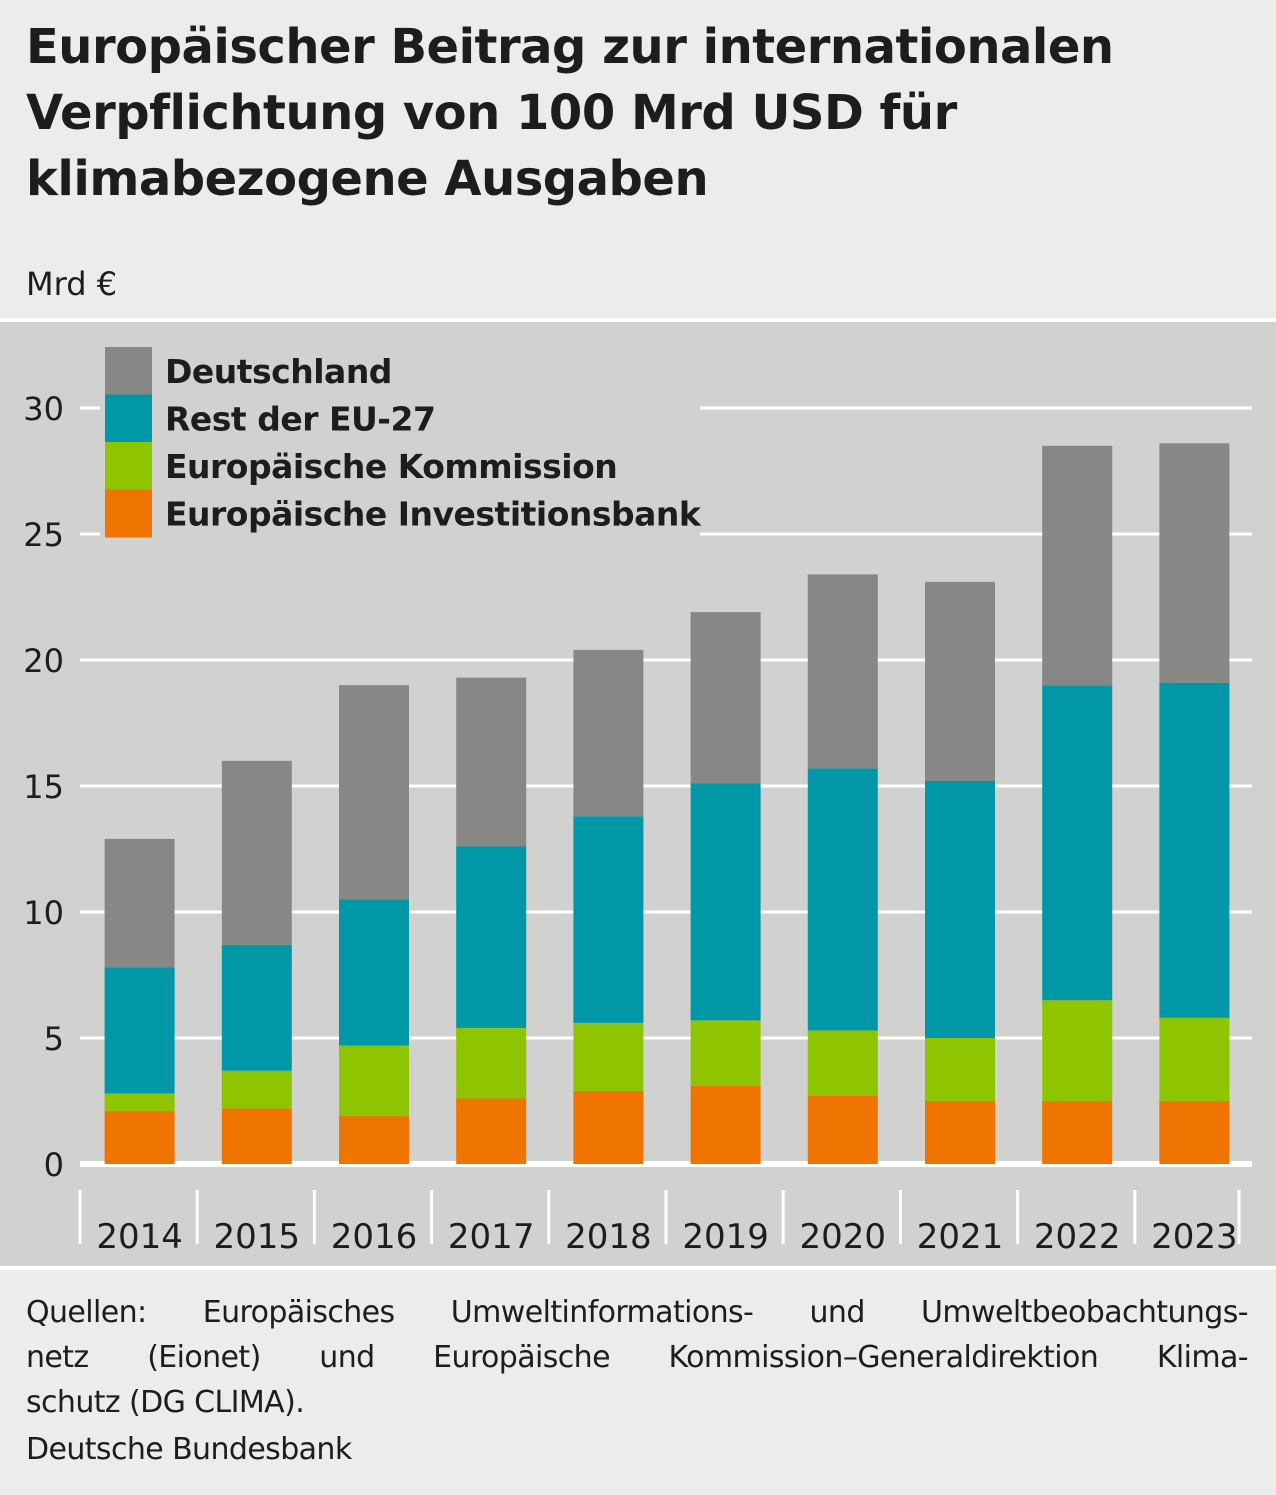  I want to click on x-tick-label: 2020, so click(843, 1237).